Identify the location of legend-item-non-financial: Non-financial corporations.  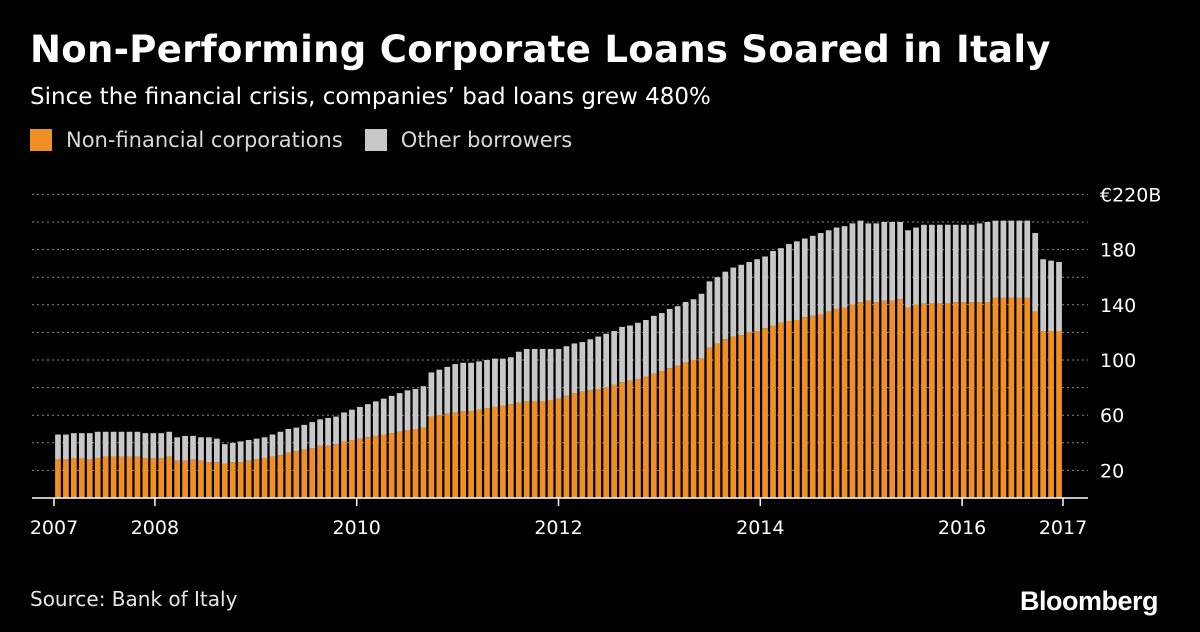
(186, 140).